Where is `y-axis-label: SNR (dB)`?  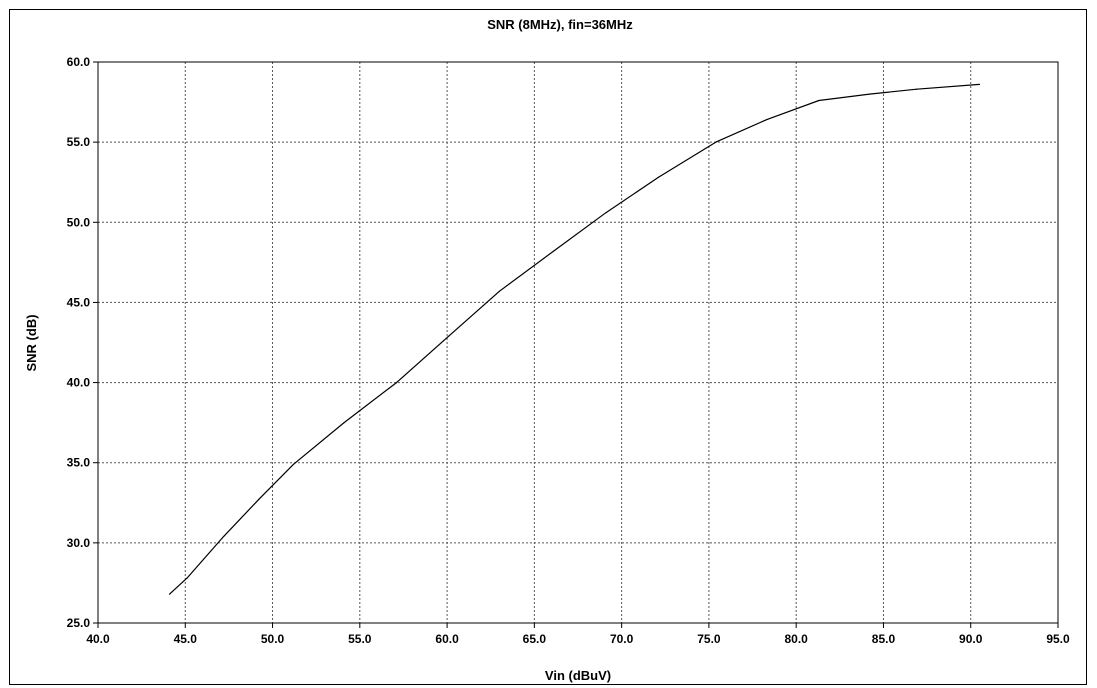
y-axis-label: SNR (dB) is located at coordinates (31, 342).